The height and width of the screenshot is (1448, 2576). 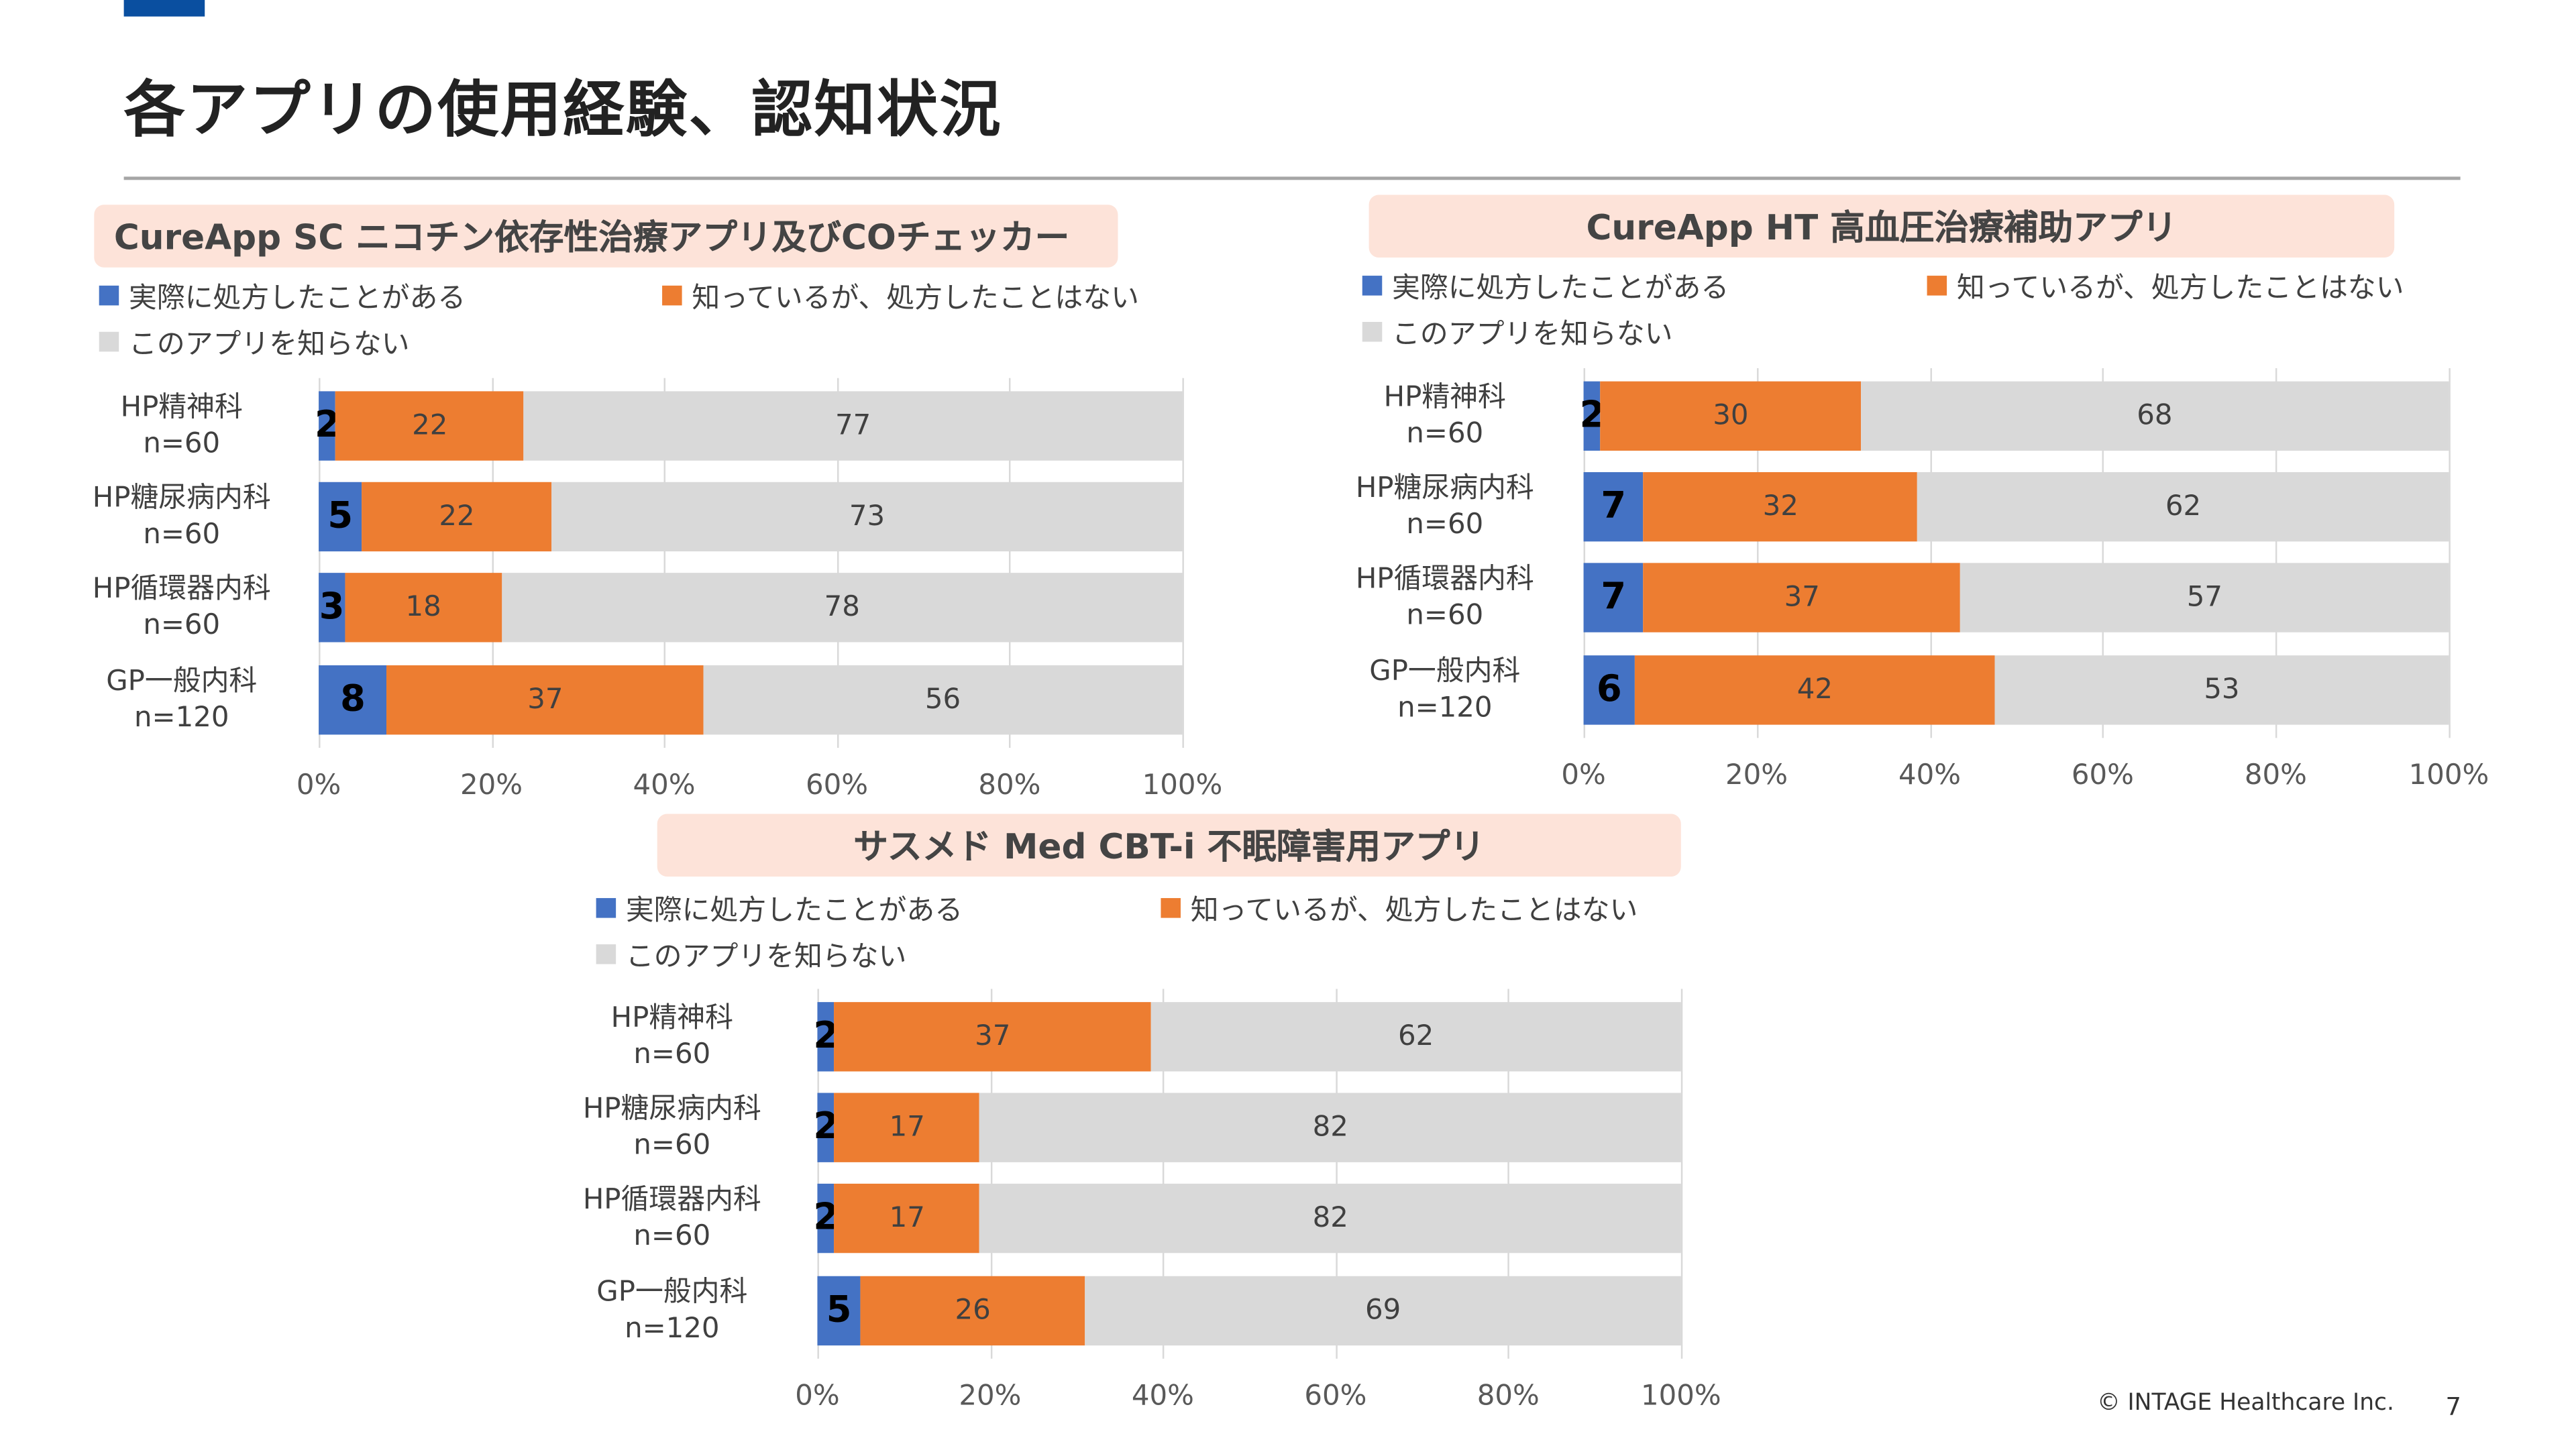 What do you see at coordinates (766, 957) in the screenshot?
I see `legend-label: このアプリを知らない` at bounding box center [766, 957].